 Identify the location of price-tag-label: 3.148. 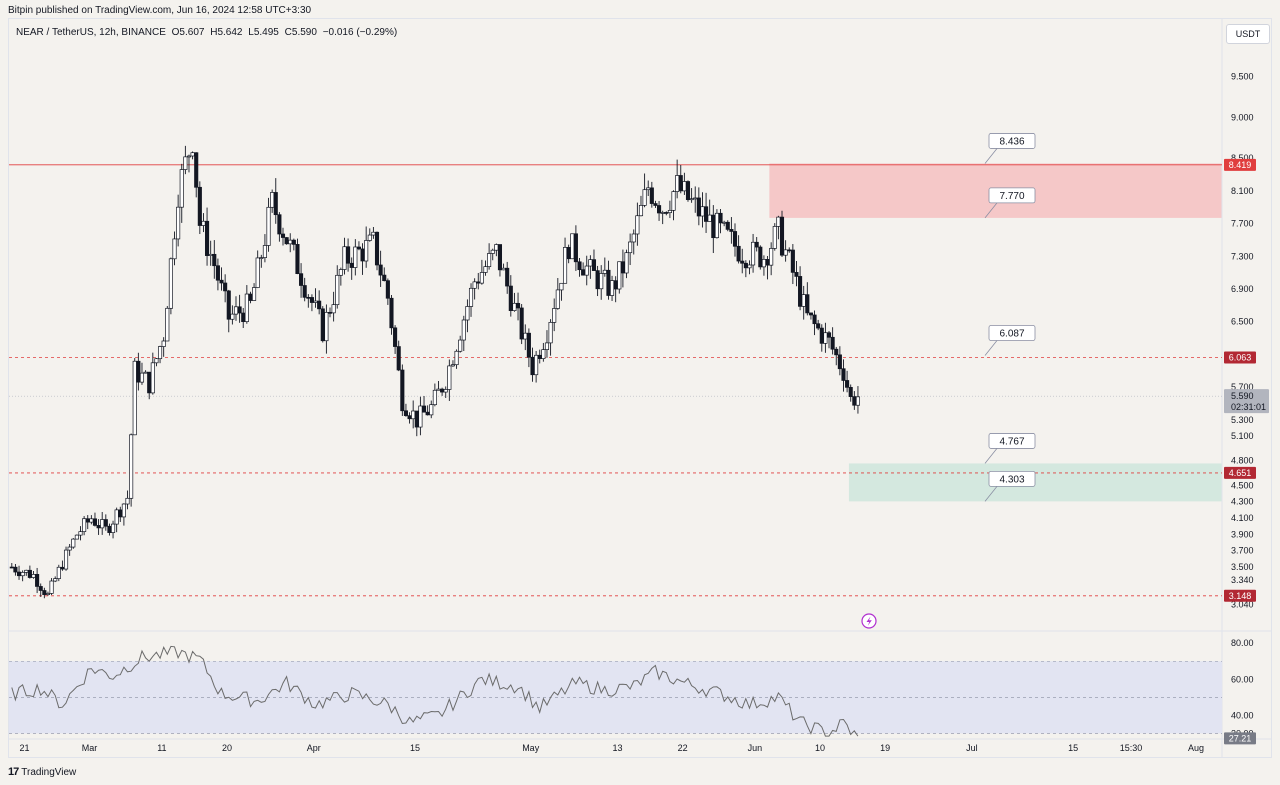
(1240, 596).